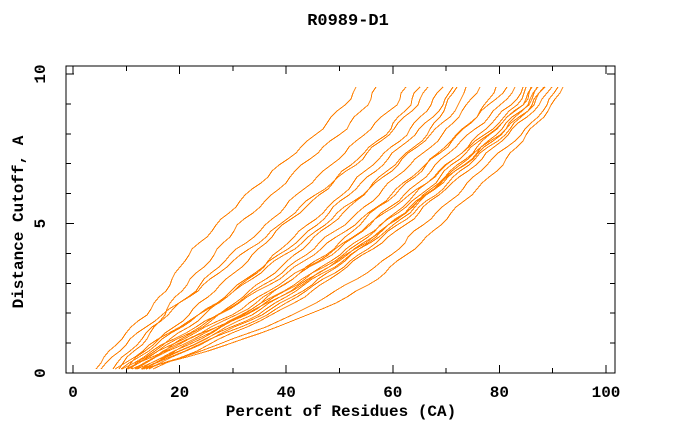 This screenshot has width=680, height=440. I want to click on x-tick-label: 60, so click(392, 393).